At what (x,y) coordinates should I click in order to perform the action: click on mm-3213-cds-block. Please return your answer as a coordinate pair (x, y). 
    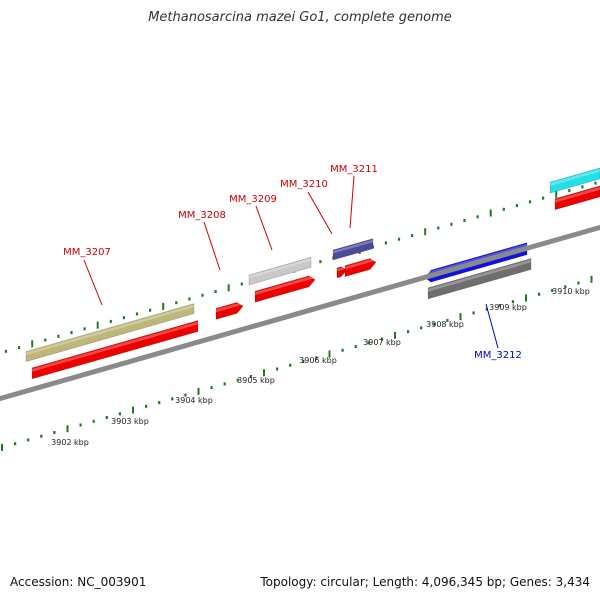
    Looking at the image, I should click on (577, 198).